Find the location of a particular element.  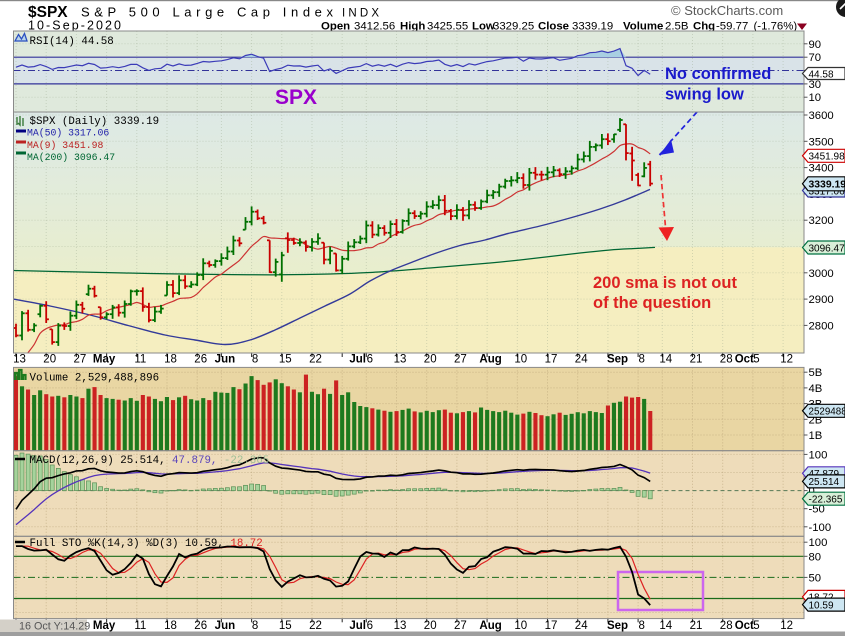

svg-text: 3400 is located at coordinates (821, 169).